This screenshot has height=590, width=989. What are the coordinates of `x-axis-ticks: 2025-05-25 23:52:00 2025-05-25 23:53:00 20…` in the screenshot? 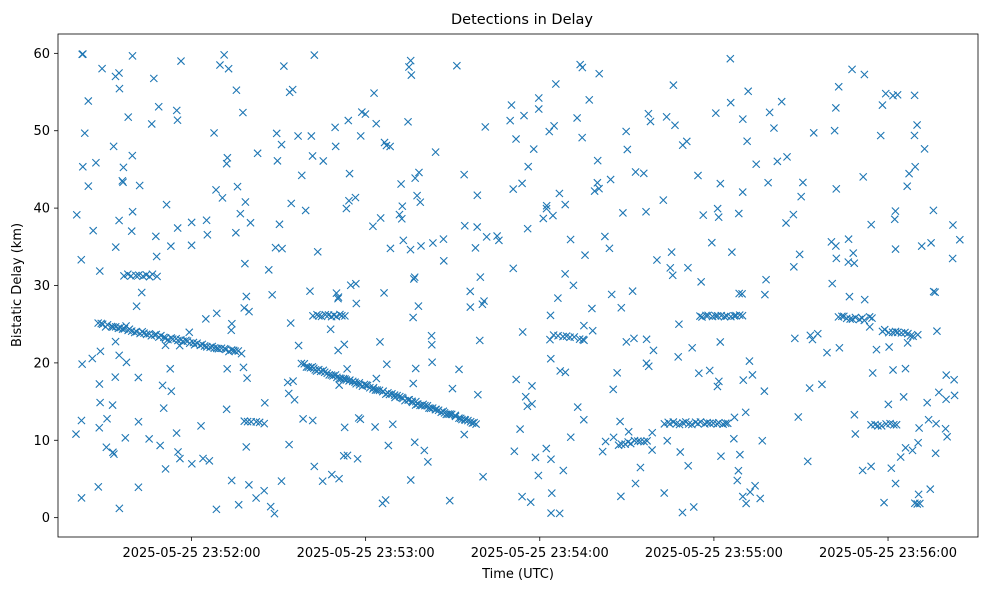 It's located at (539, 549).